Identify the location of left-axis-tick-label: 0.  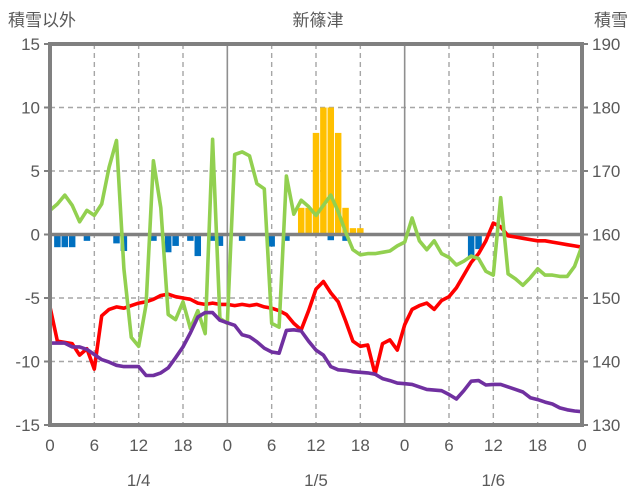
(35, 235).